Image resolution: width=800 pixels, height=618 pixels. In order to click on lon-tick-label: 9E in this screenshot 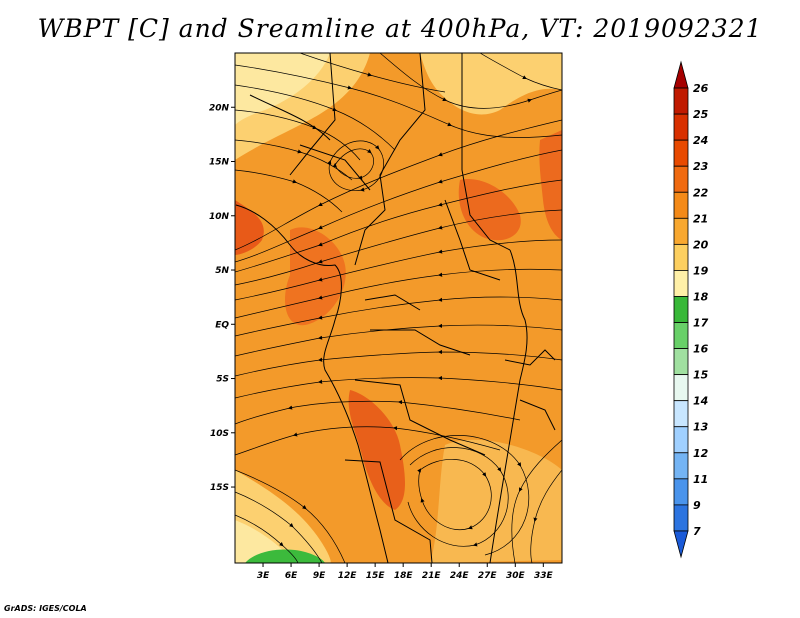, I will do `click(319, 576)`.